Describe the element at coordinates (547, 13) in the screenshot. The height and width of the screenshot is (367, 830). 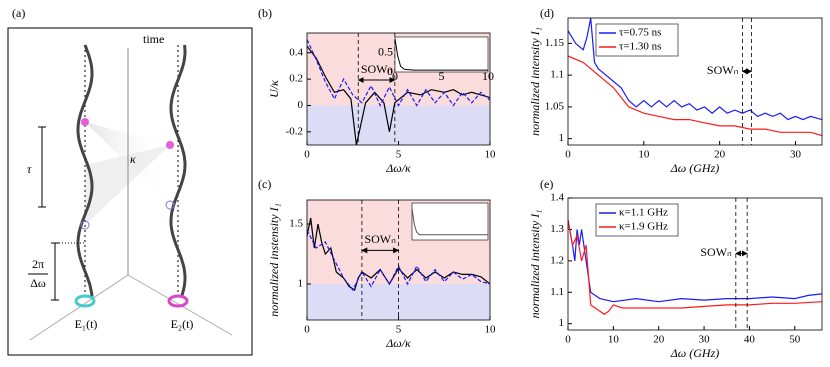
I see `panel-label: (d)` at that location.